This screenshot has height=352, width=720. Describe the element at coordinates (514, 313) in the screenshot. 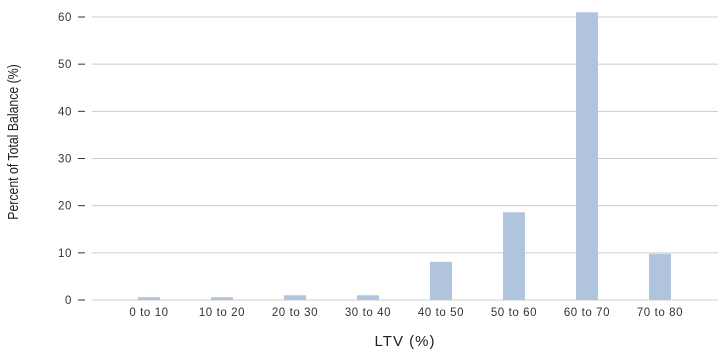

I see `x-tick-label-50-to-60: 50 to 60` at that location.